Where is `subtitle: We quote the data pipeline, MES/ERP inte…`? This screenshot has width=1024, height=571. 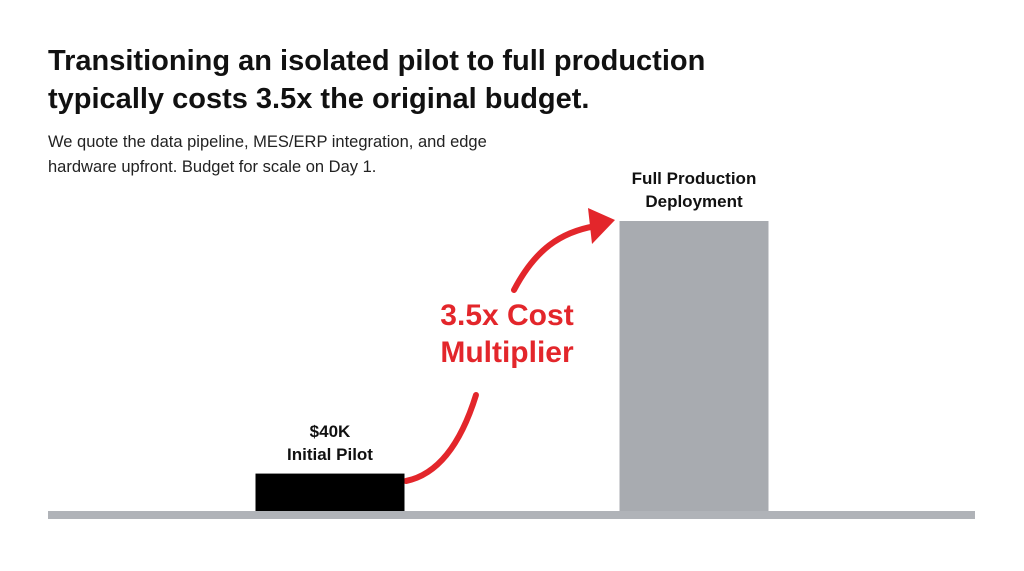
subtitle: We quote the data pipeline, MES/ERP inte… is located at coordinates (267, 154).